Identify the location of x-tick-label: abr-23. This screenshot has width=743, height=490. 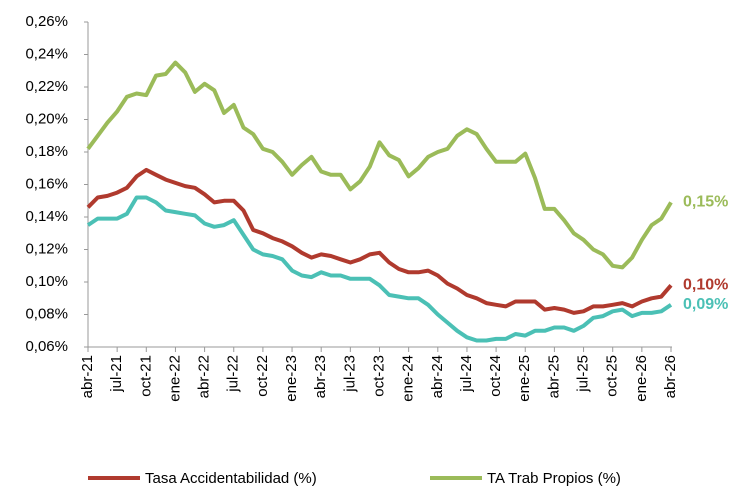
(320, 376).